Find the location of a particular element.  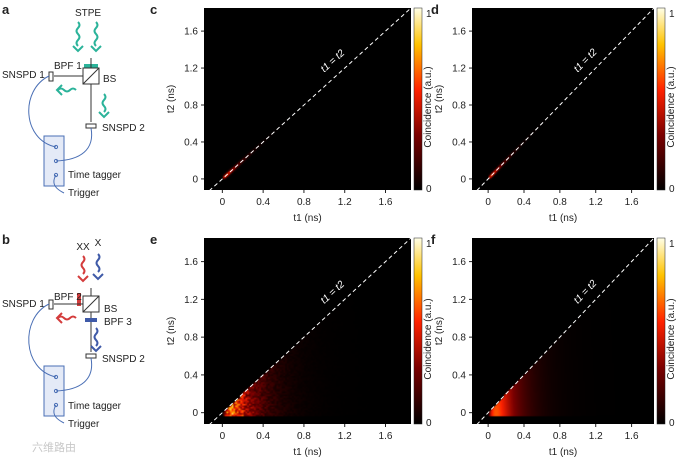

panel-letter-f: f is located at coordinates (433, 239).